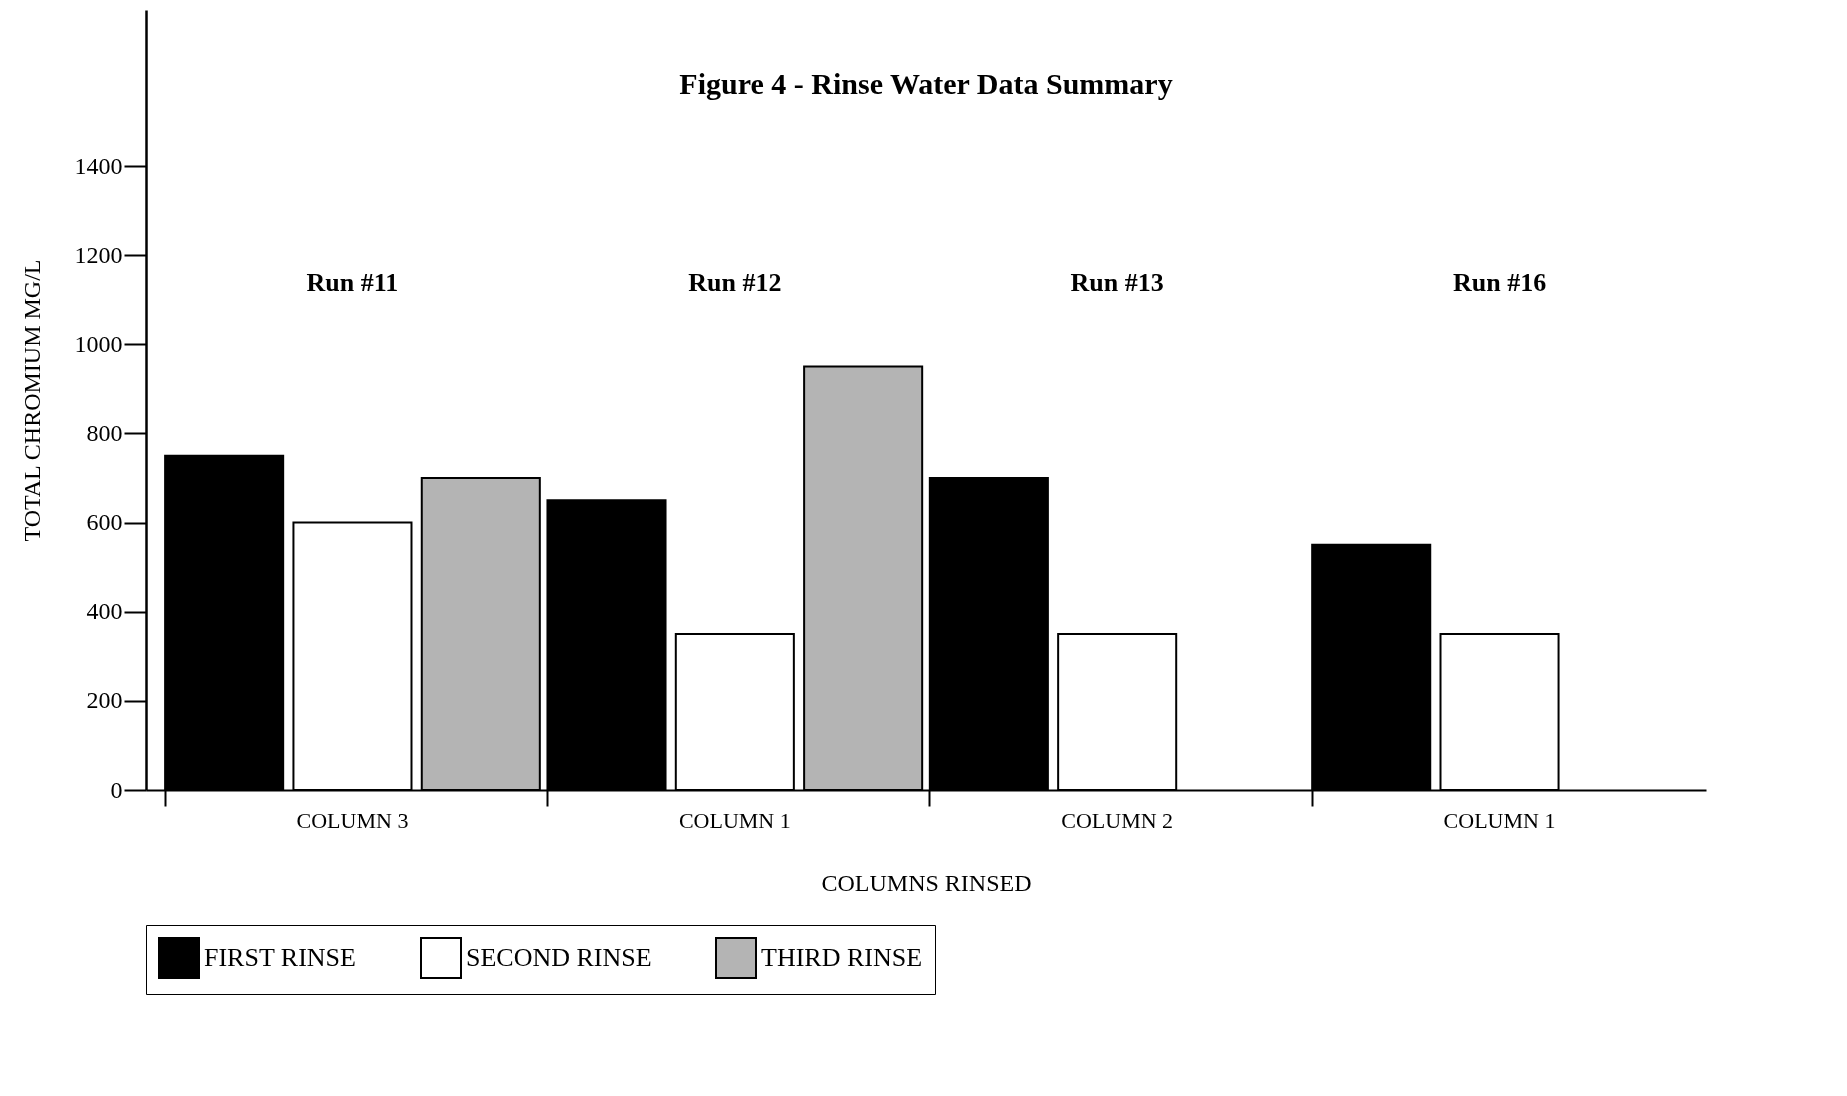 This screenshot has height=1096, width=1847. I want to click on annotation: Run #13, so click(1117, 282).